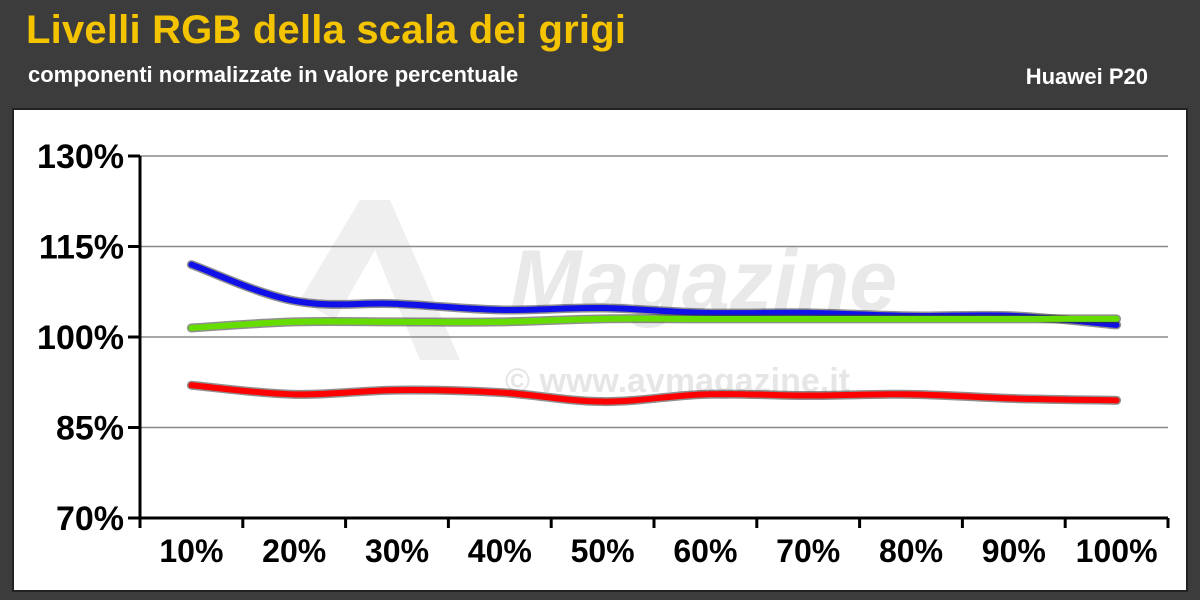  Describe the element at coordinates (80, 157) in the screenshot. I see `y-tick-label: 130%` at that location.